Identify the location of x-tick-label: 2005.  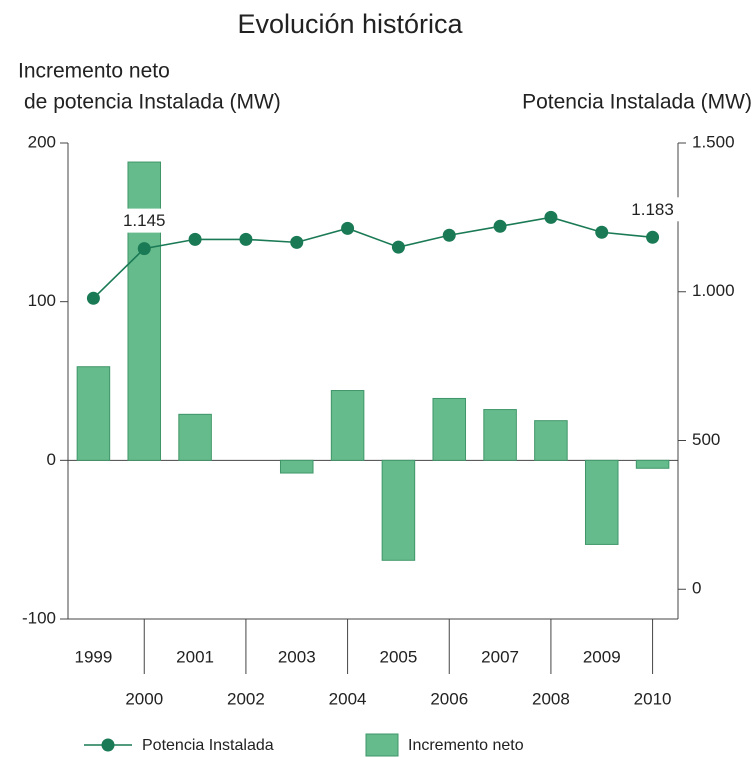
(399, 656).